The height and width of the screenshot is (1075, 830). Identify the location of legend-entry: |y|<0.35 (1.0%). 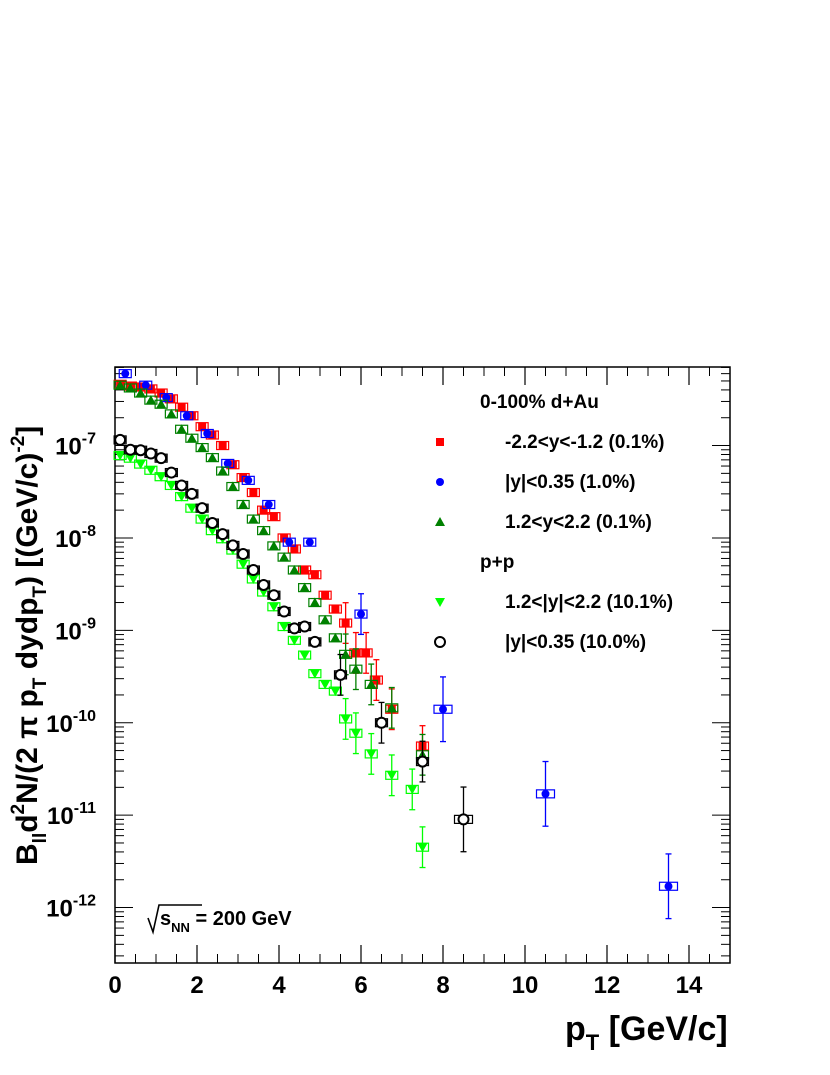
(536, 482).